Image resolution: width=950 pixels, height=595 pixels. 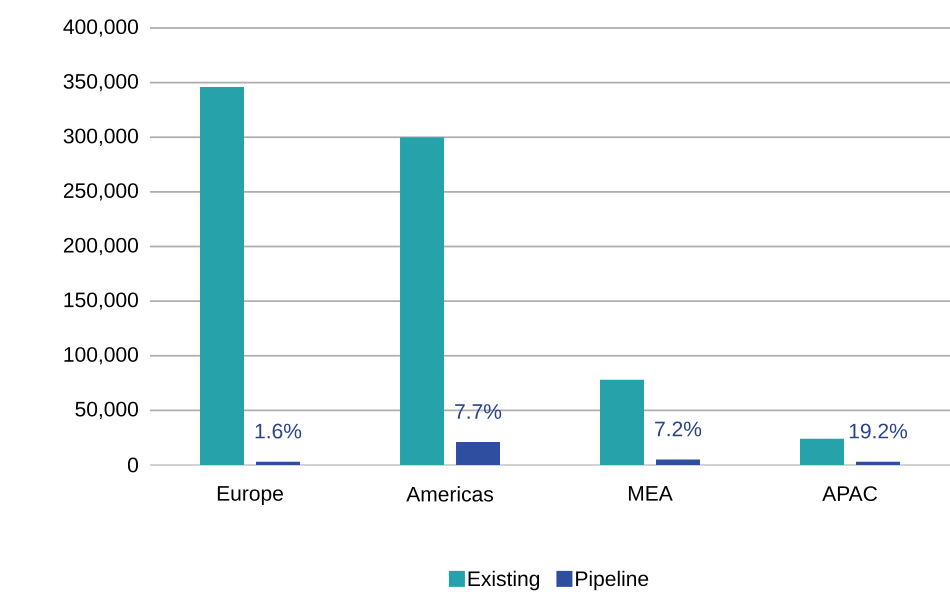 I want to click on x-tick-label: Europe, so click(x=250, y=495).